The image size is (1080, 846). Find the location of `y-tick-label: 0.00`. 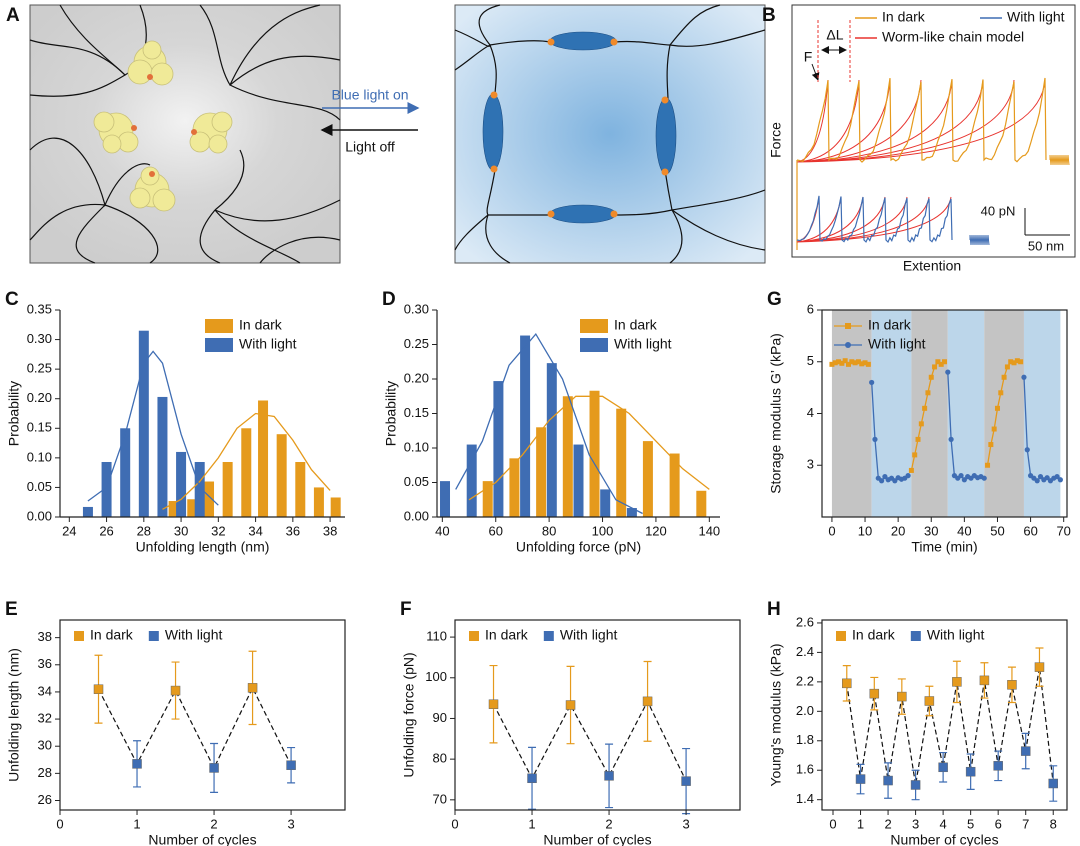

y-tick-label: 0.00 is located at coordinates (416, 515).